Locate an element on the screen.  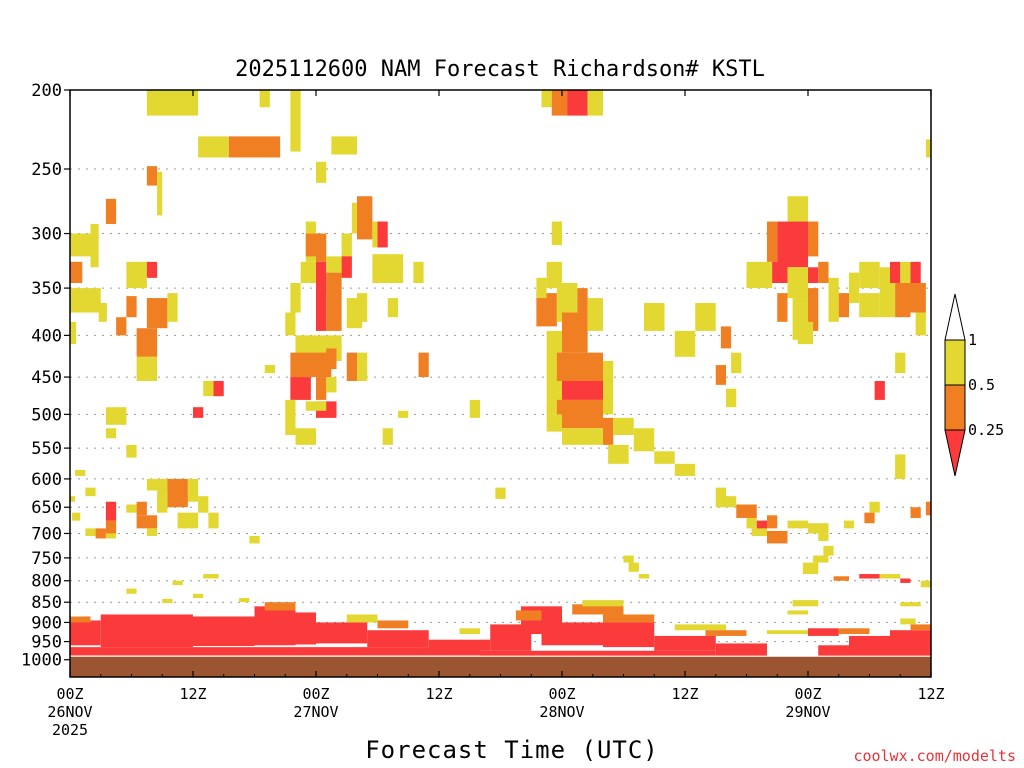
y-tick-label-1000: 1000 is located at coordinates (41, 661).